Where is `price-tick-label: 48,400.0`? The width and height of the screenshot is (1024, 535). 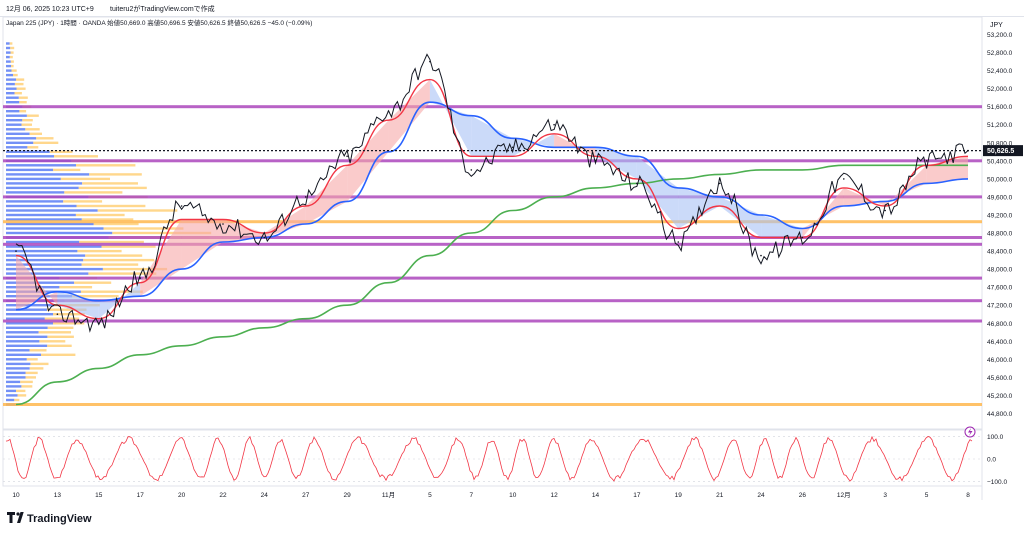 price-tick-label: 48,400.0 is located at coordinates (1000, 252).